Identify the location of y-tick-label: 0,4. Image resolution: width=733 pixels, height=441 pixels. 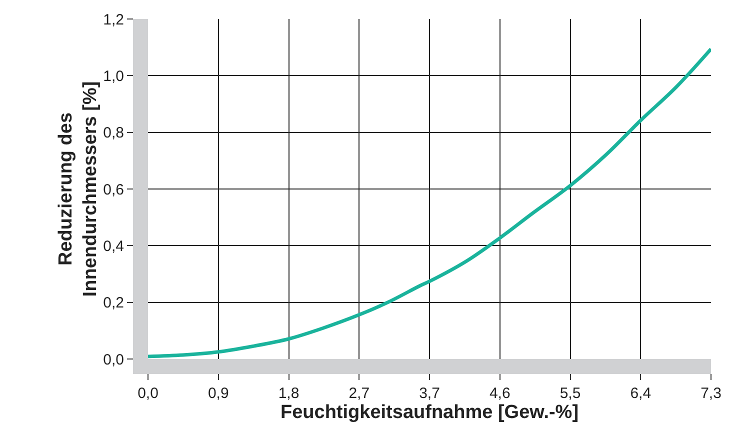
(113, 246).